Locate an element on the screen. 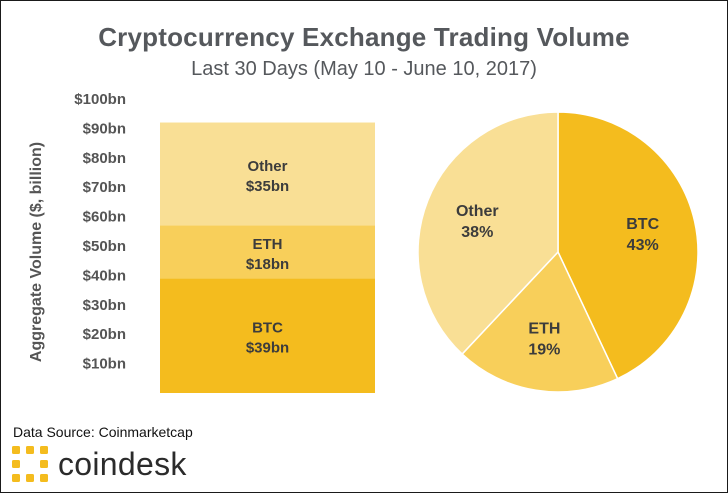 Image resolution: width=728 pixels, height=493 pixels. bar-segment-other is located at coordinates (267, 174).